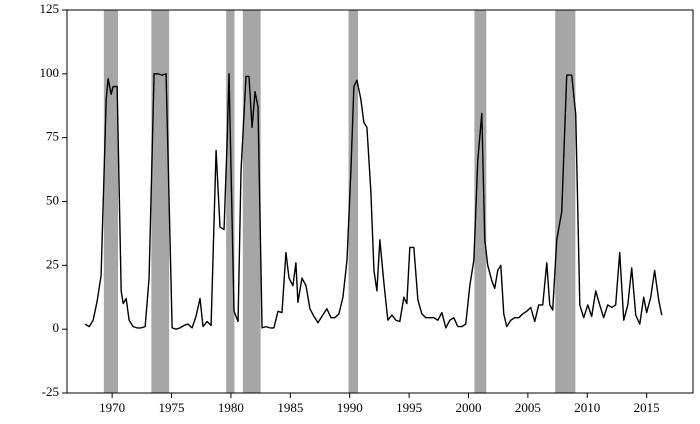 This screenshot has width=700, height=424. Describe the element at coordinates (647, 407) in the screenshot. I see `x-tick-label: 2015` at that location.